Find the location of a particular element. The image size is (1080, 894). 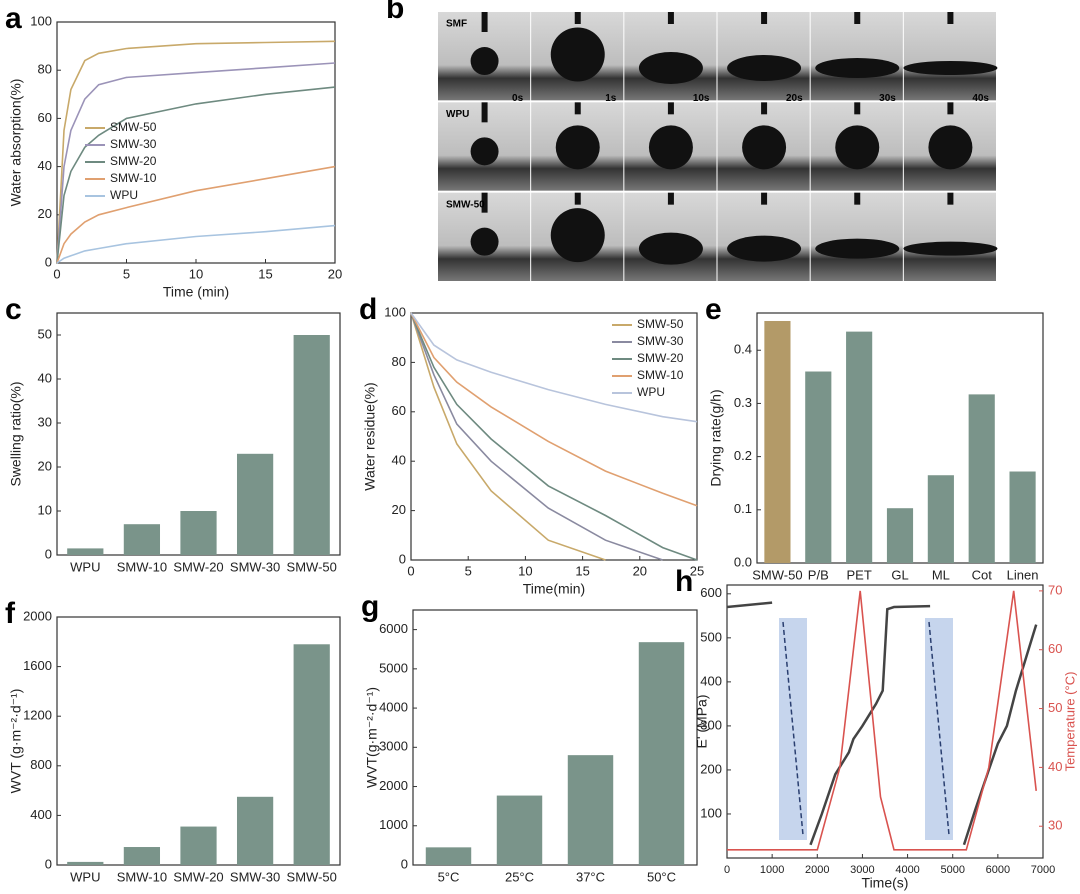

y-axis-title: WVT (g·m⁻²·d⁻¹) is located at coordinates (16, 741).